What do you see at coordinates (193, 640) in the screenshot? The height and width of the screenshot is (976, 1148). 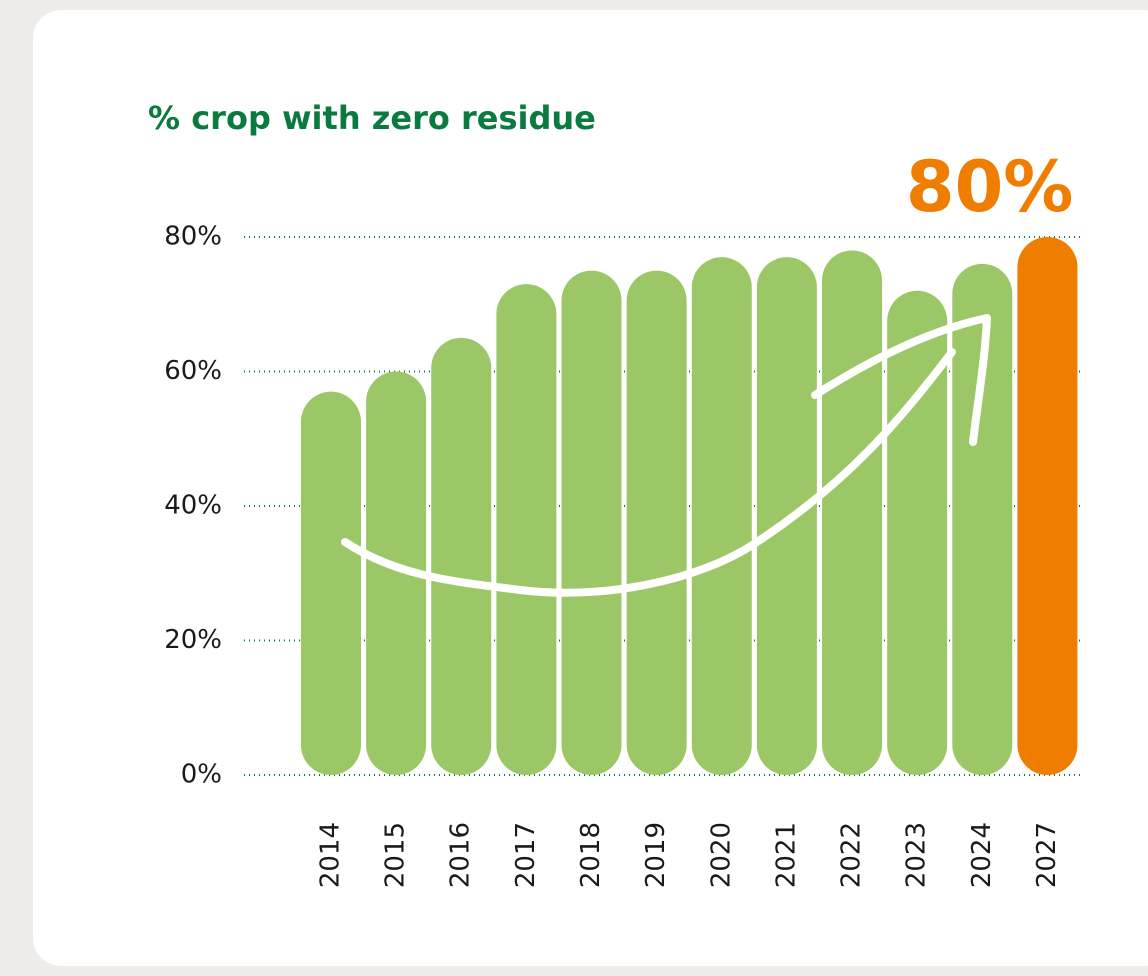 I see `y-tick-label: 20%` at bounding box center [193, 640].